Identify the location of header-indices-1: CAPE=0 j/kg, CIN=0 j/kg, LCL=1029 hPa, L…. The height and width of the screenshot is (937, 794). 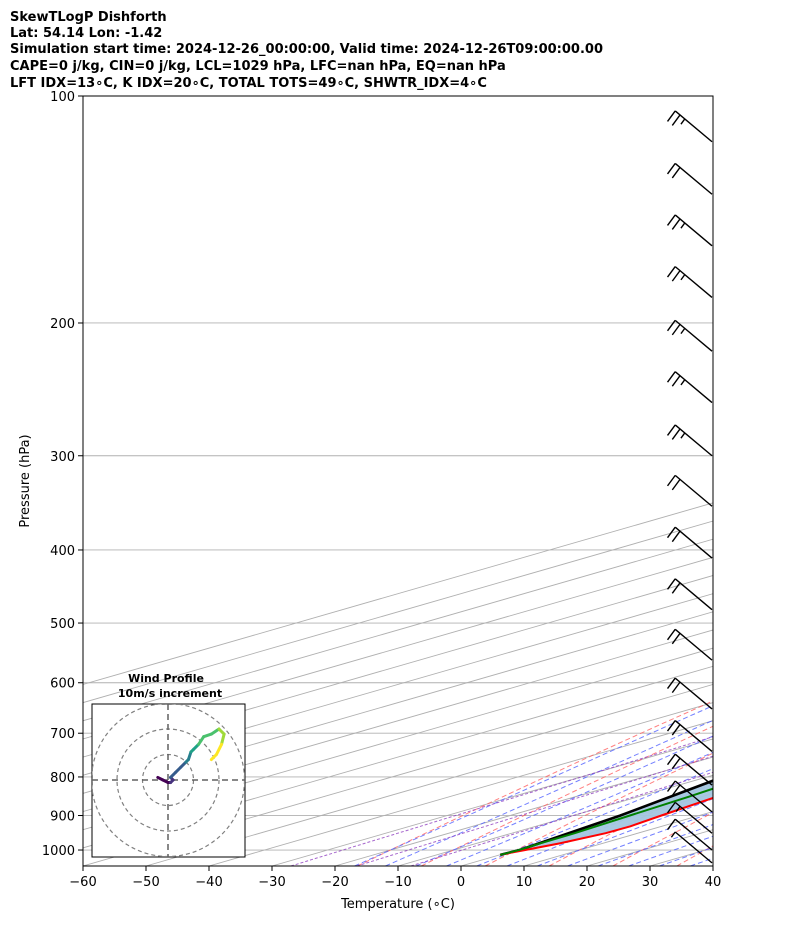
(258, 66).